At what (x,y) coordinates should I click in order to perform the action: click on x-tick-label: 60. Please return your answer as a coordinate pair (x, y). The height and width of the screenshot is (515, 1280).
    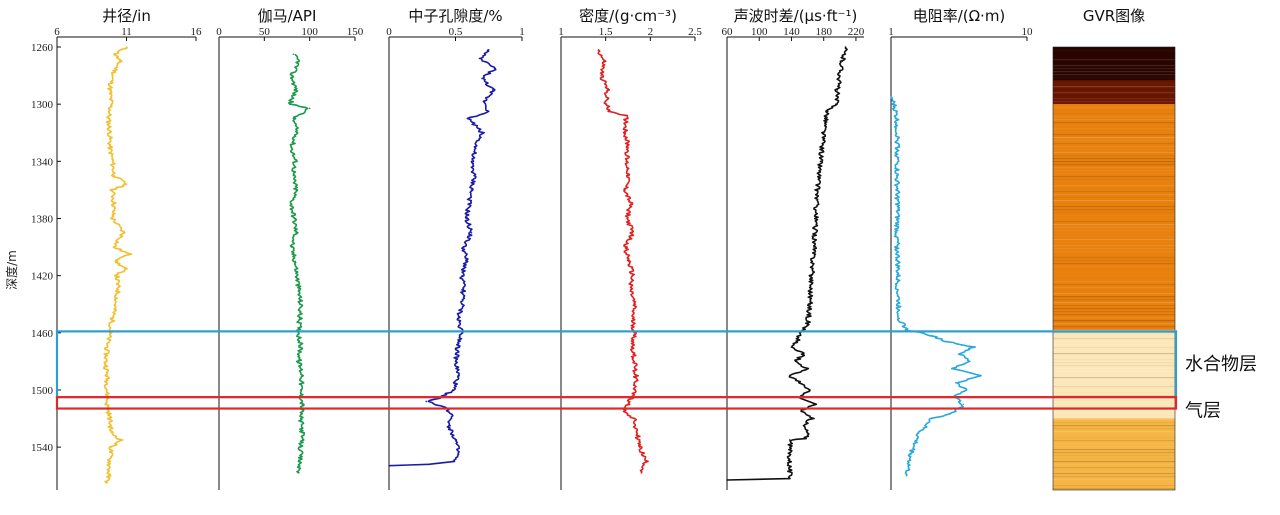
    Looking at the image, I should click on (728, 32).